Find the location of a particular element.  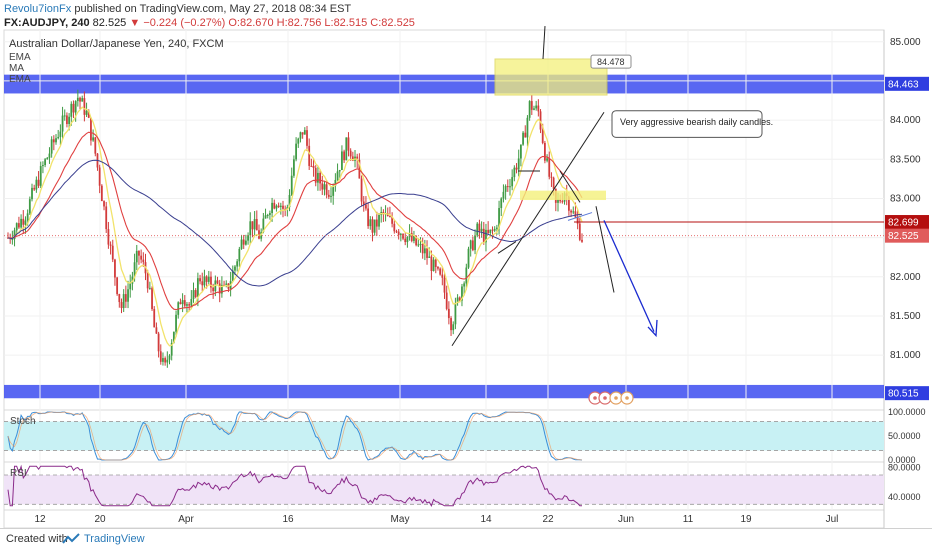

callout-box is located at coordinates (687, 124).